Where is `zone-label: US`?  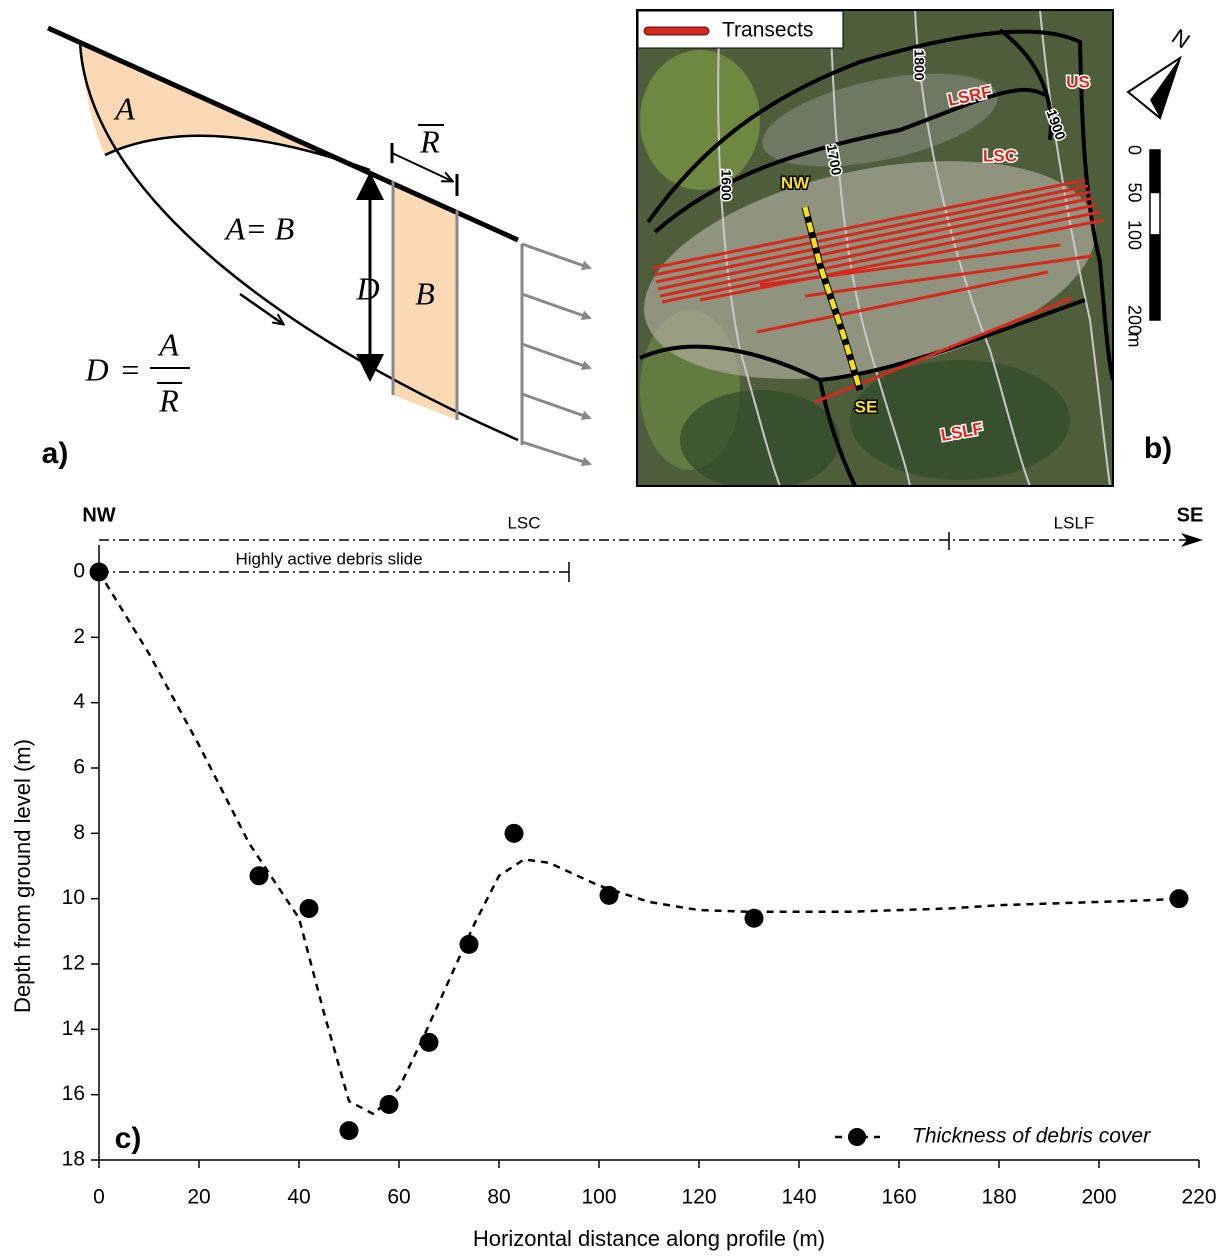 zone-label: US is located at coordinates (1078, 81).